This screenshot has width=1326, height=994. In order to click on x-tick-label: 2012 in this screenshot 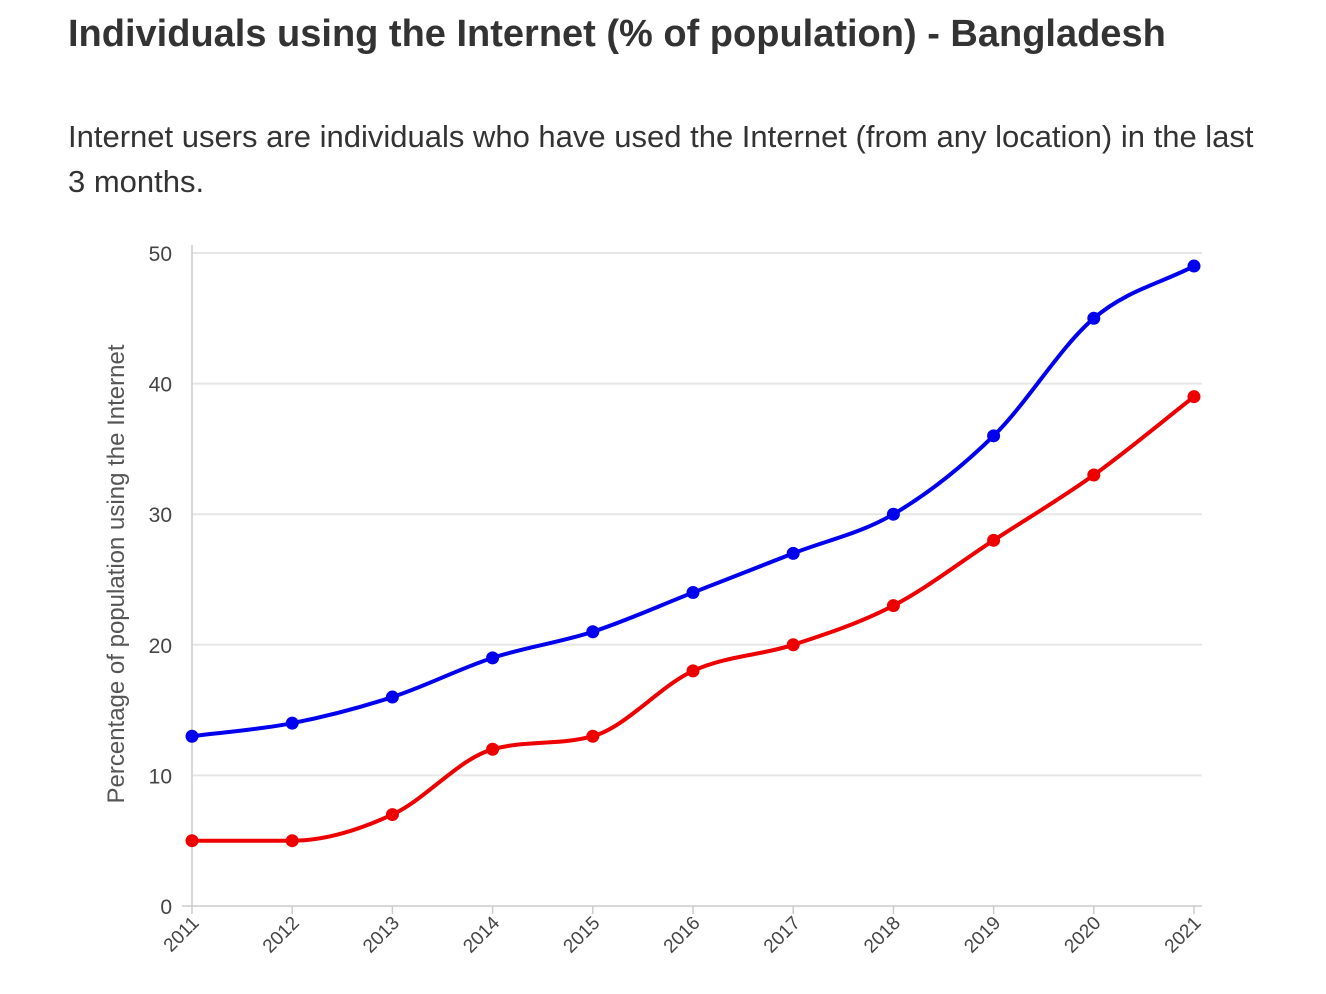, I will do `click(281, 935)`.